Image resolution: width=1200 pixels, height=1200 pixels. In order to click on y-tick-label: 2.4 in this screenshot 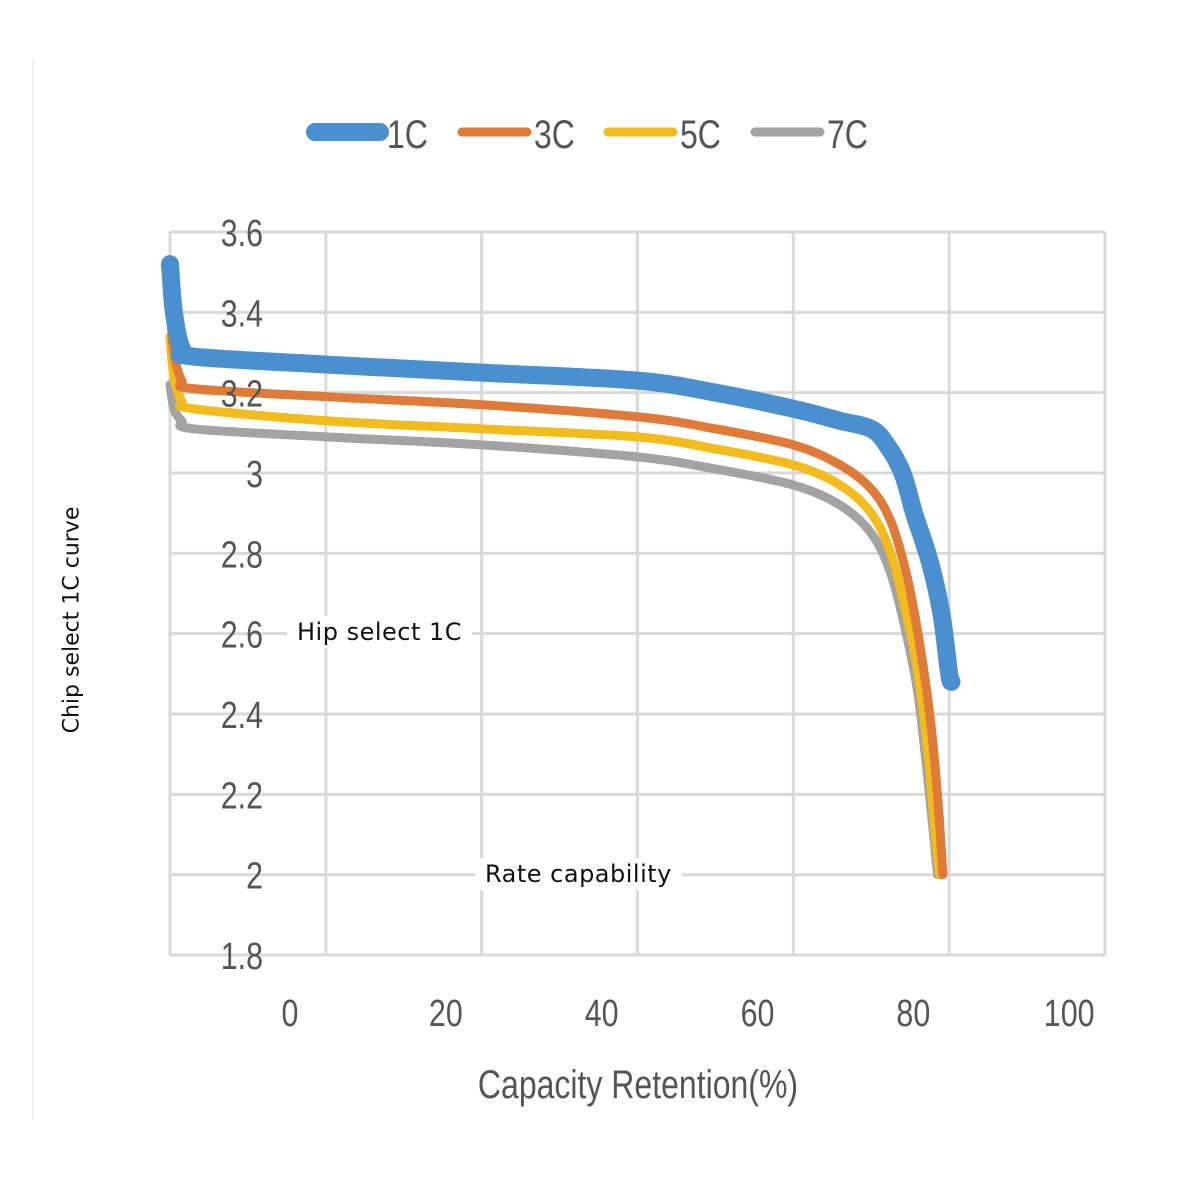, I will do `click(242, 716)`.